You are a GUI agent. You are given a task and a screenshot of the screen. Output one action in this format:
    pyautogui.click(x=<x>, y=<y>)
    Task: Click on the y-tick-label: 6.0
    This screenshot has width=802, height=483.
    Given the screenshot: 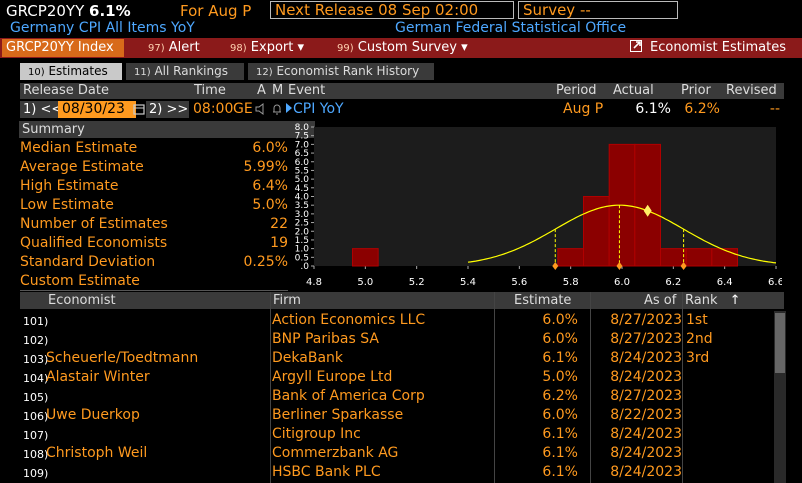 What is the action you would take?
    pyautogui.click(x=302, y=163)
    